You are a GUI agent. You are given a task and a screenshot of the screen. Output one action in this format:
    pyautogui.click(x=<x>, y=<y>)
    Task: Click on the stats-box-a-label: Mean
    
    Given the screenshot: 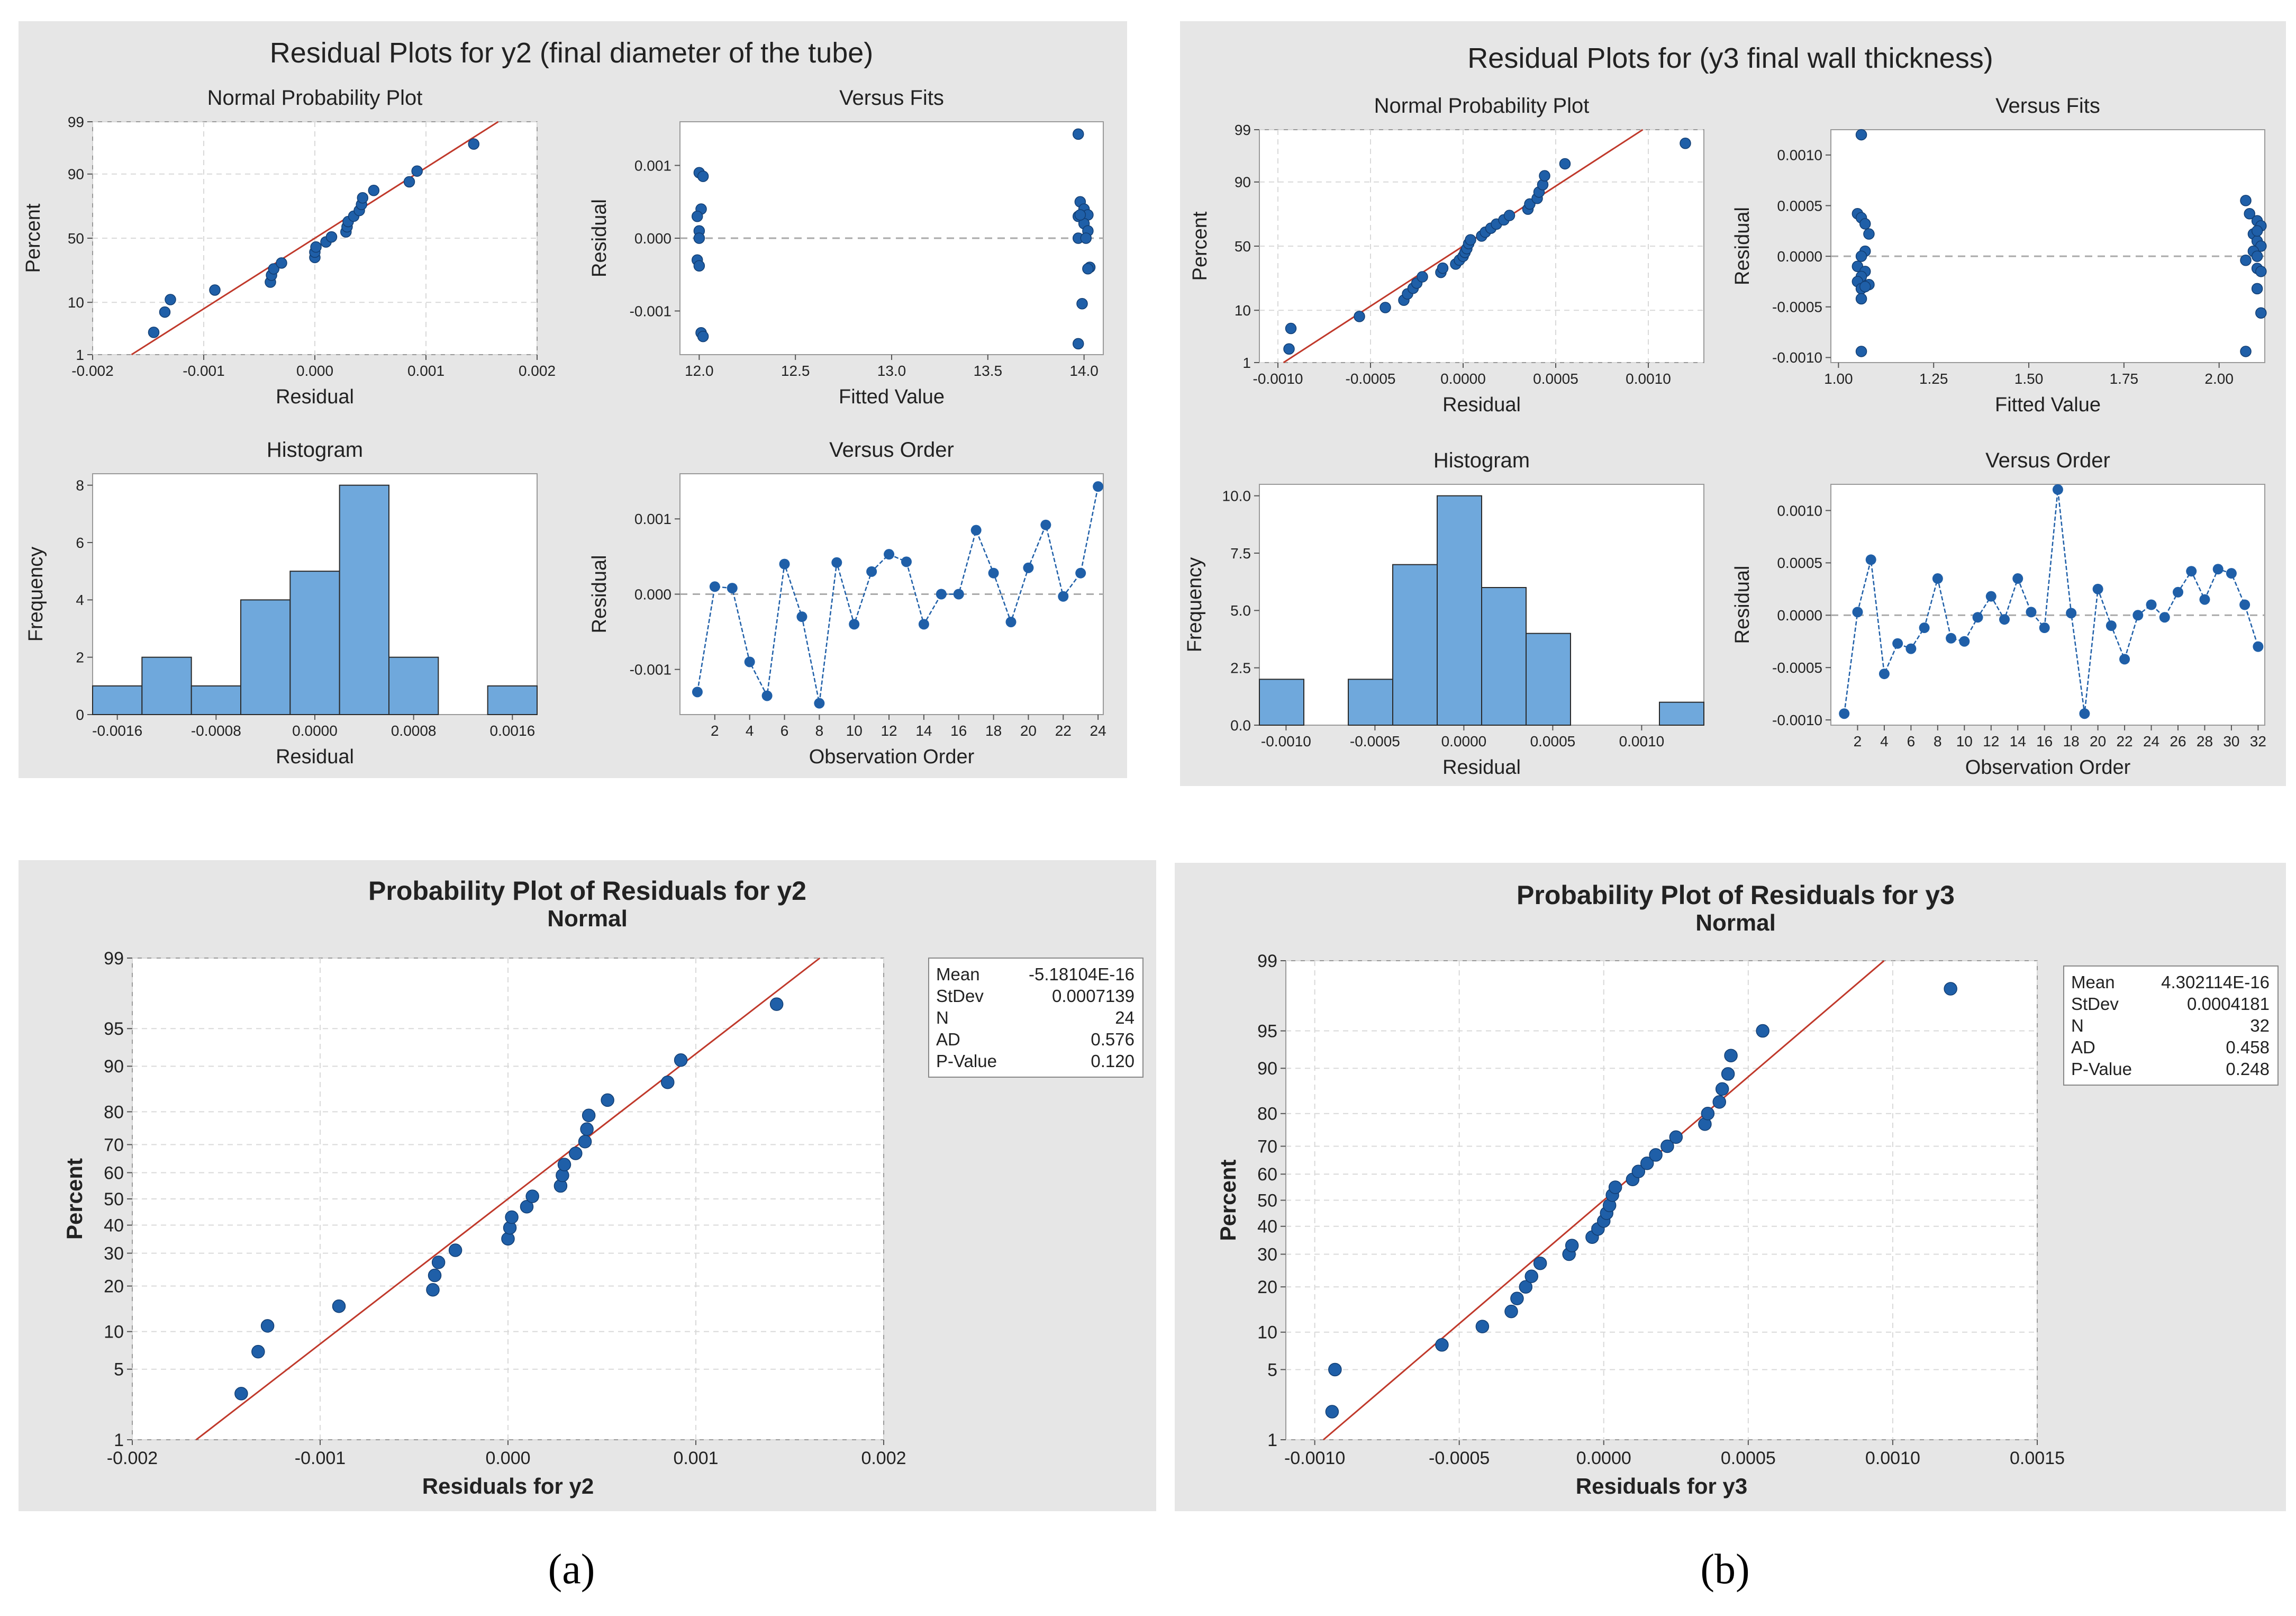 What is the action you would take?
    pyautogui.click(x=958, y=974)
    